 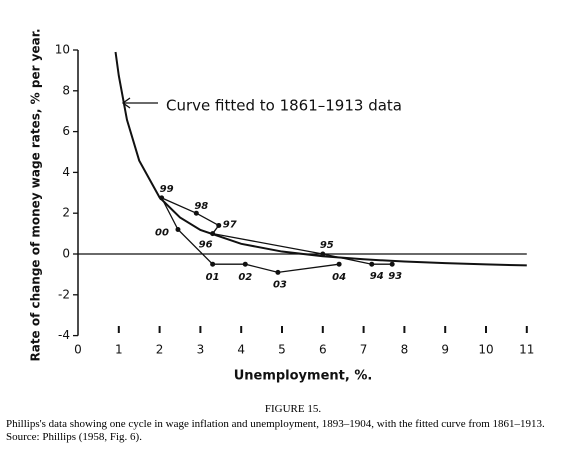 What do you see at coordinates (276, 235) in the screenshot?
I see `data-line` at bounding box center [276, 235].